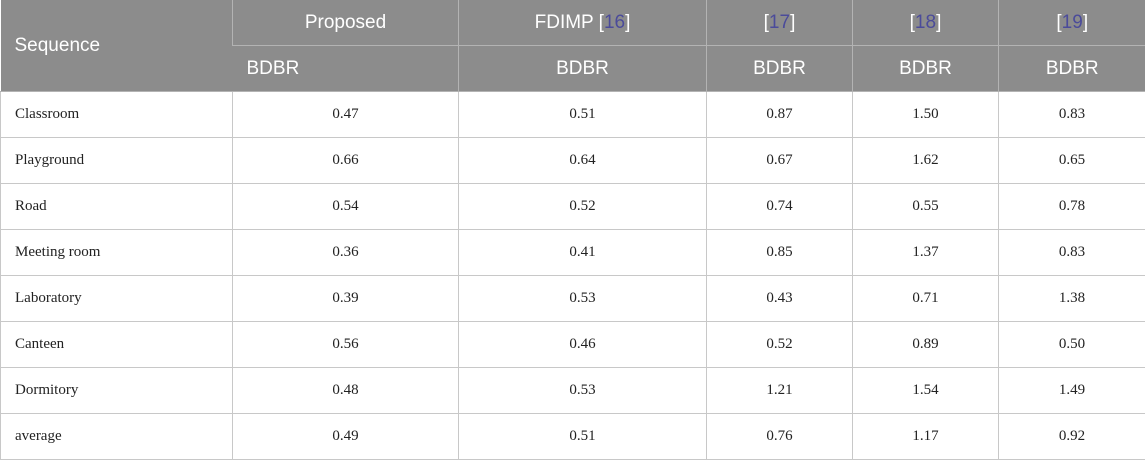 This screenshot has height=460, width=1145. What do you see at coordinates (780, 207) in the screenshot?
I see `table-cell: 0.74` at bounding box center [780, 207].